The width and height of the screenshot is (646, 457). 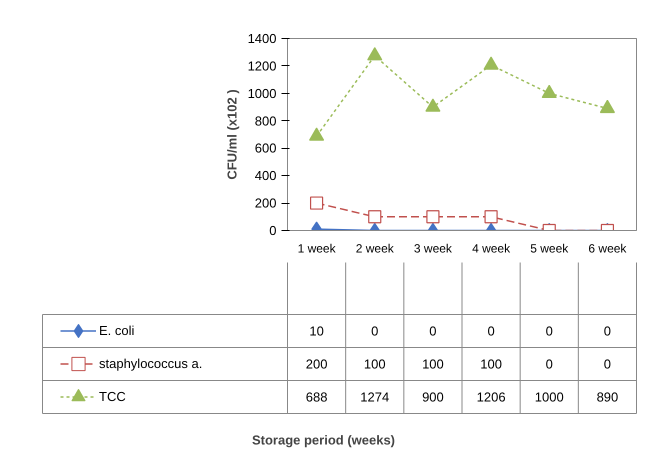 I want to click on data-label: 1000, so click(x=549, y=397).